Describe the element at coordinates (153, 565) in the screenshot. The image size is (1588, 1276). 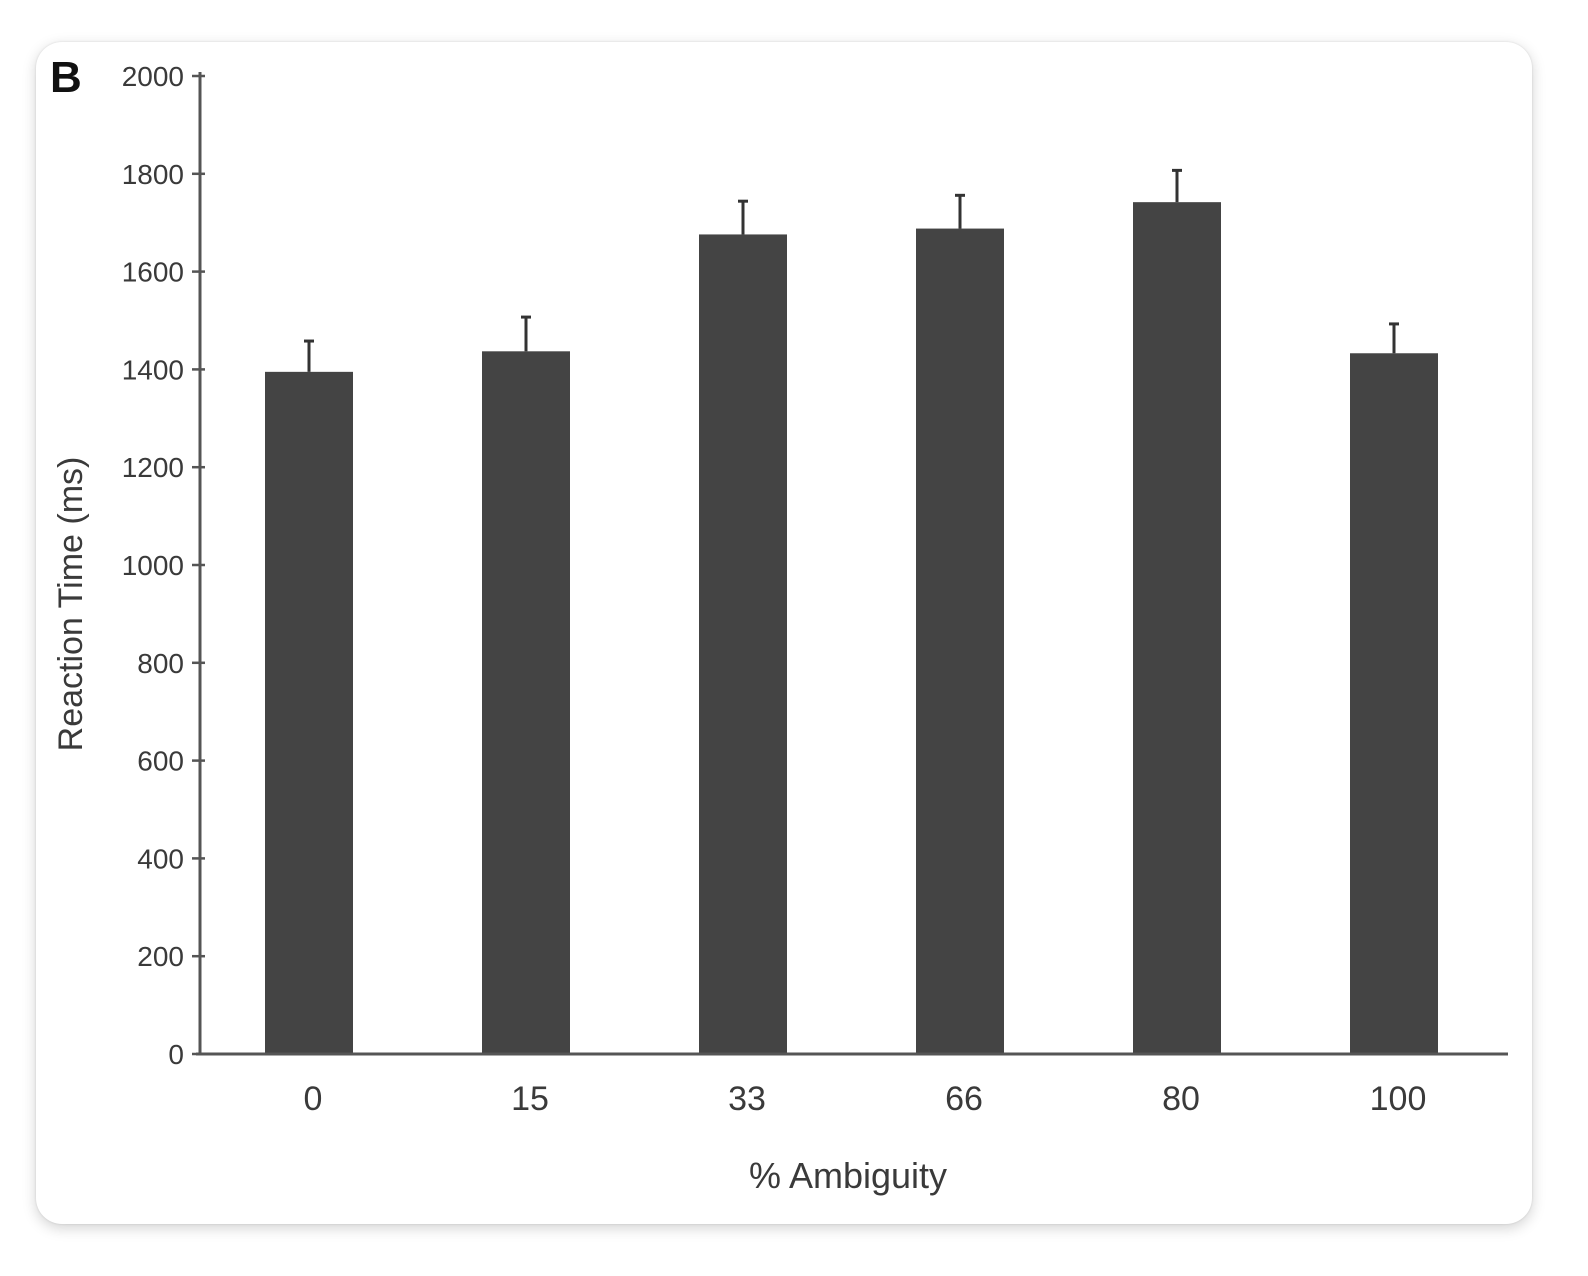
I see `y-tick-label: 1000` at that location.